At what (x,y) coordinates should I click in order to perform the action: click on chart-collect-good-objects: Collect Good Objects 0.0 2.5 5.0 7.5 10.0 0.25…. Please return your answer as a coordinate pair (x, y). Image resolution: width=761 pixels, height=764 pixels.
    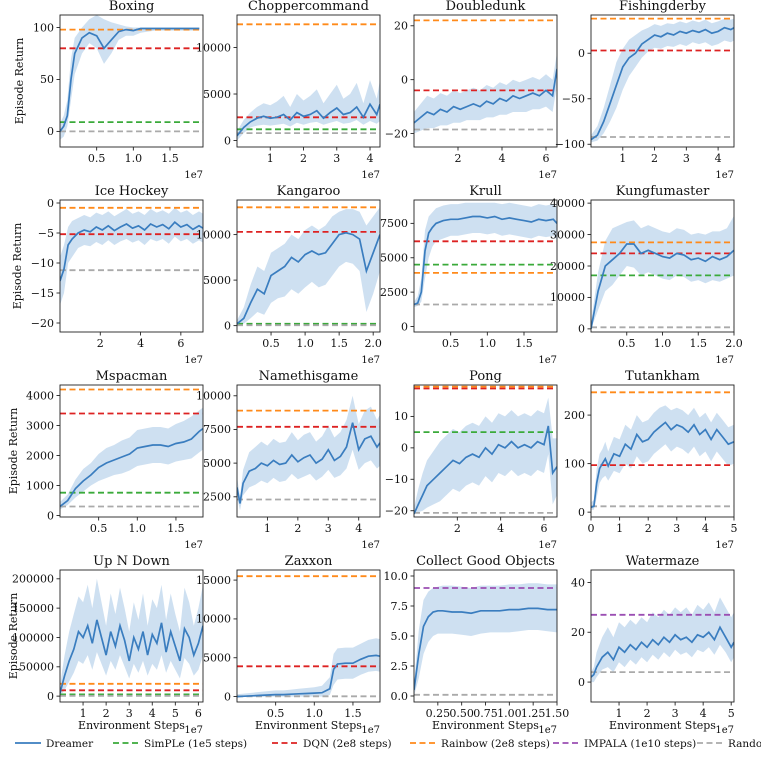
    Looking at the image, I should click on (477, 645).